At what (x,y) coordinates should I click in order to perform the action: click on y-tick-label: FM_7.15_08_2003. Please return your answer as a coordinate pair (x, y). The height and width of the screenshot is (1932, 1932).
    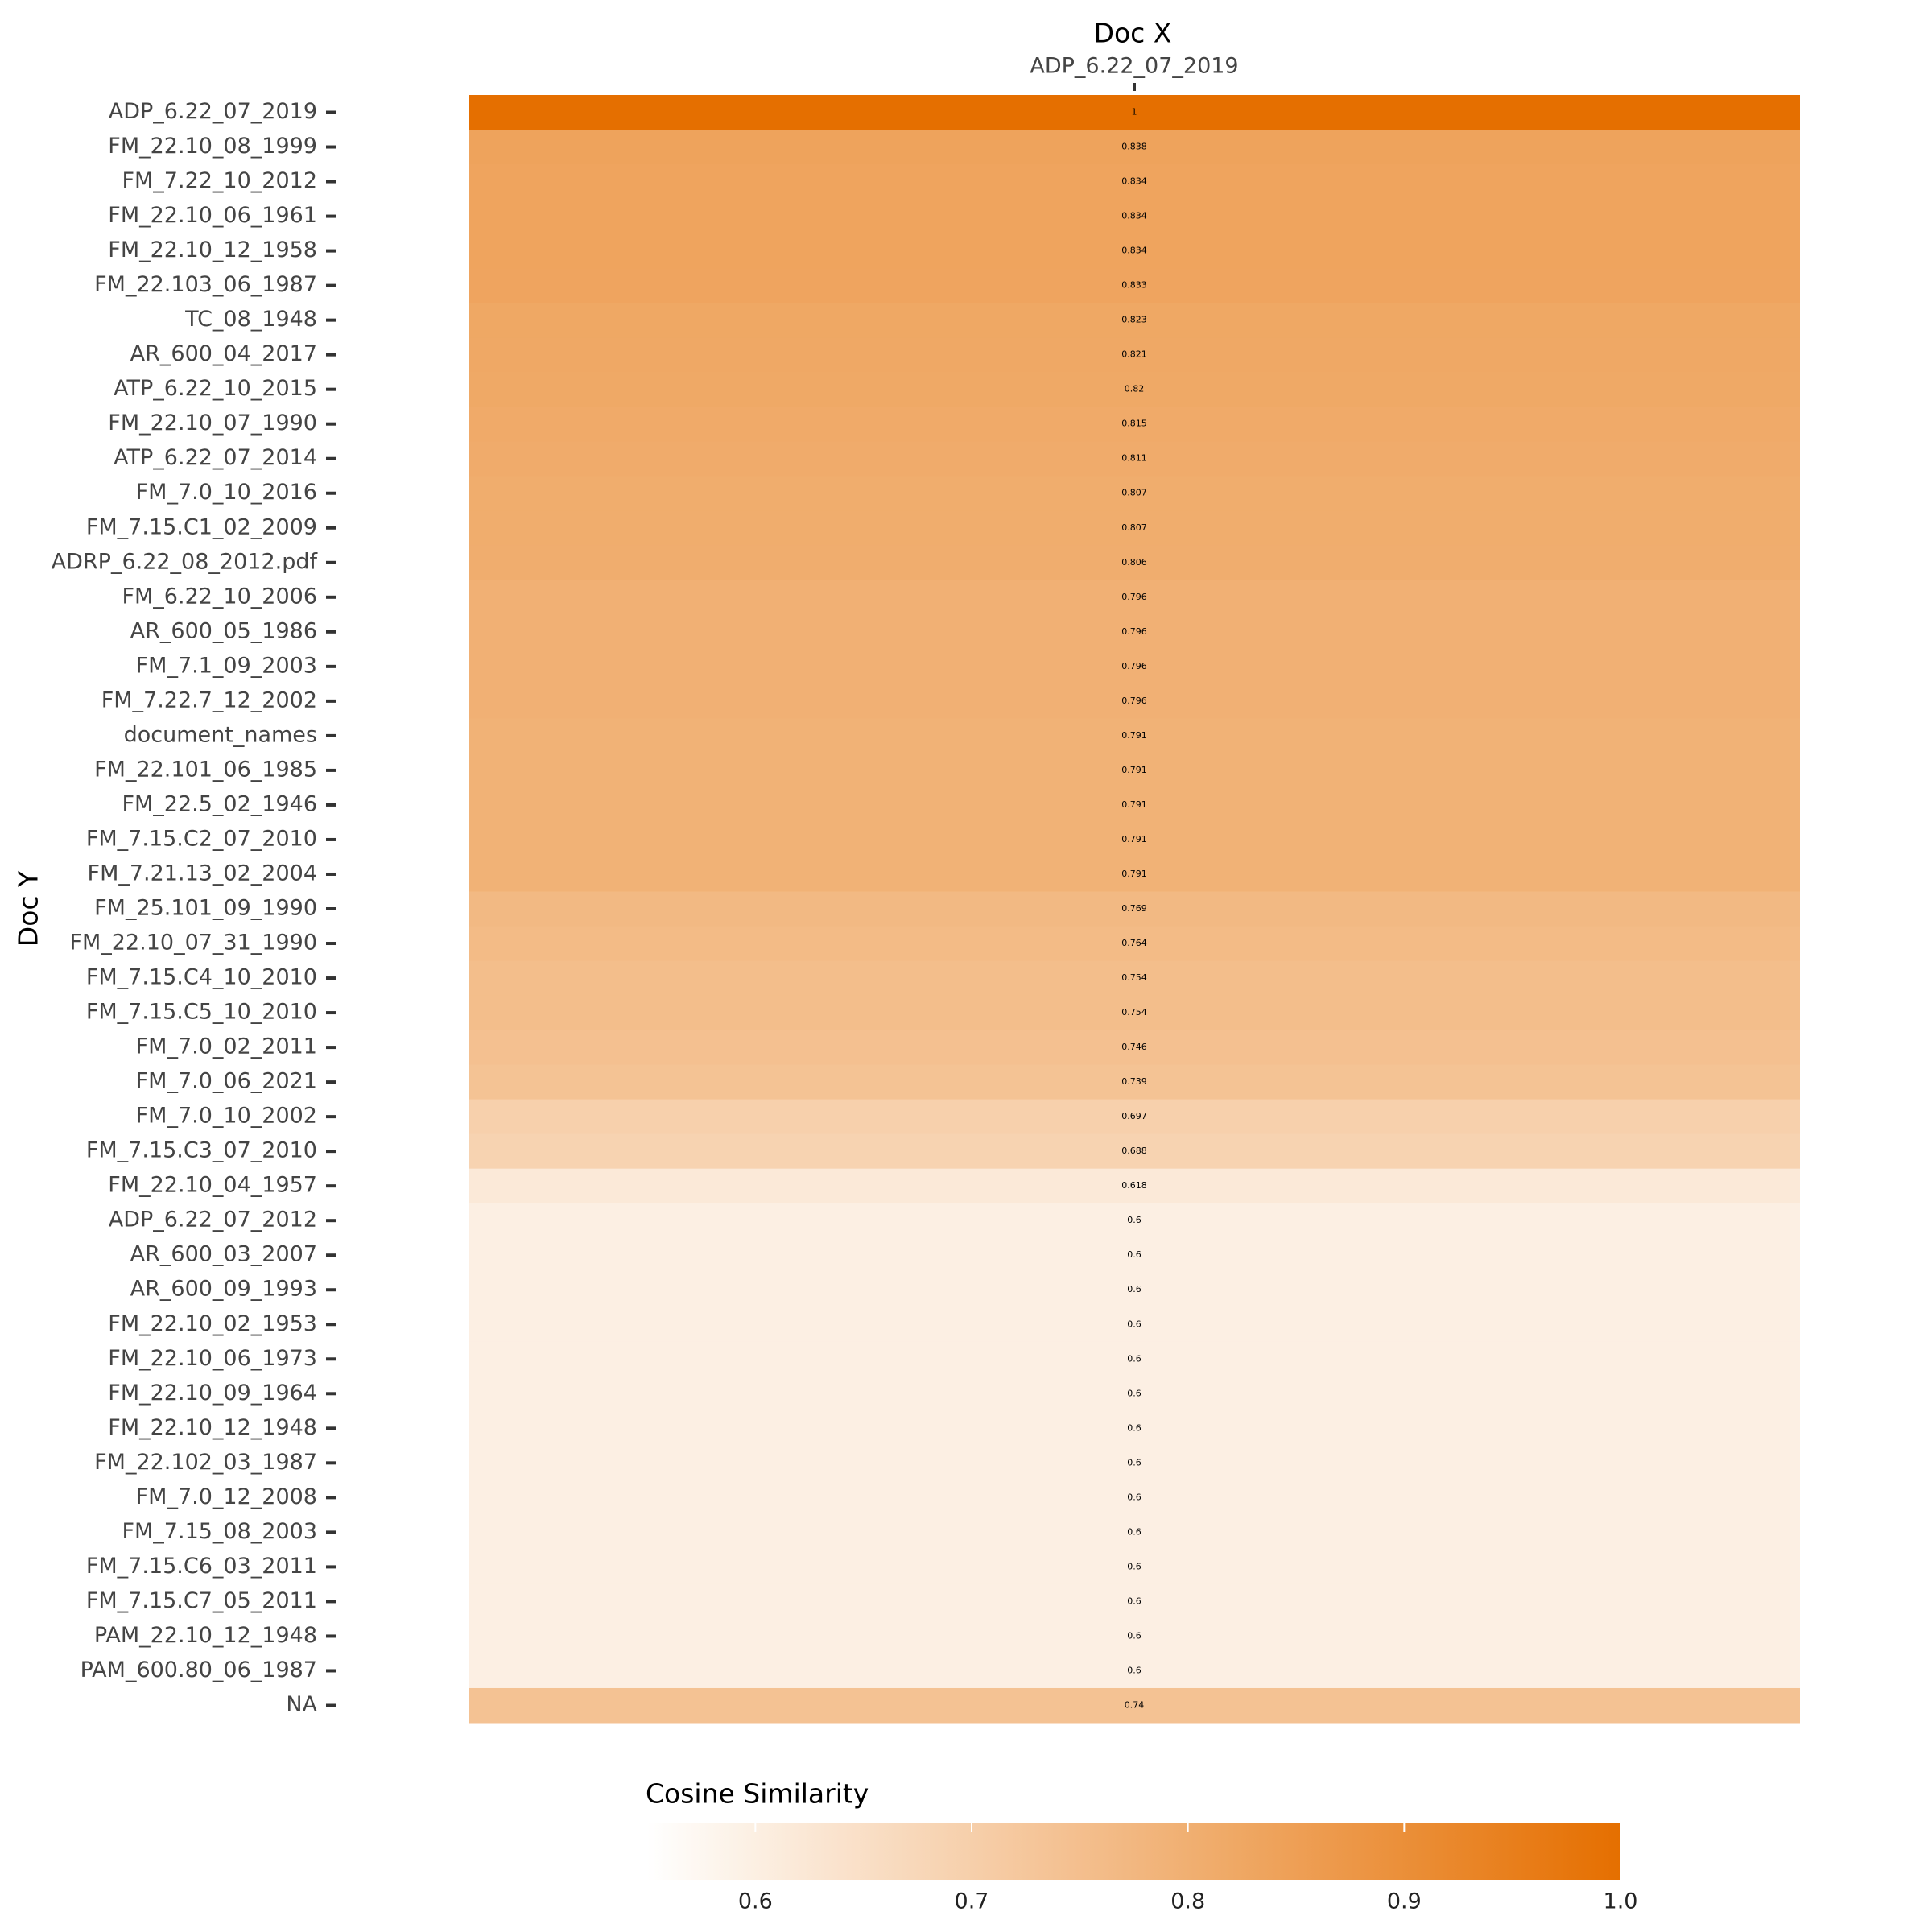
    Looking at the image, I should click on (219, 1531).